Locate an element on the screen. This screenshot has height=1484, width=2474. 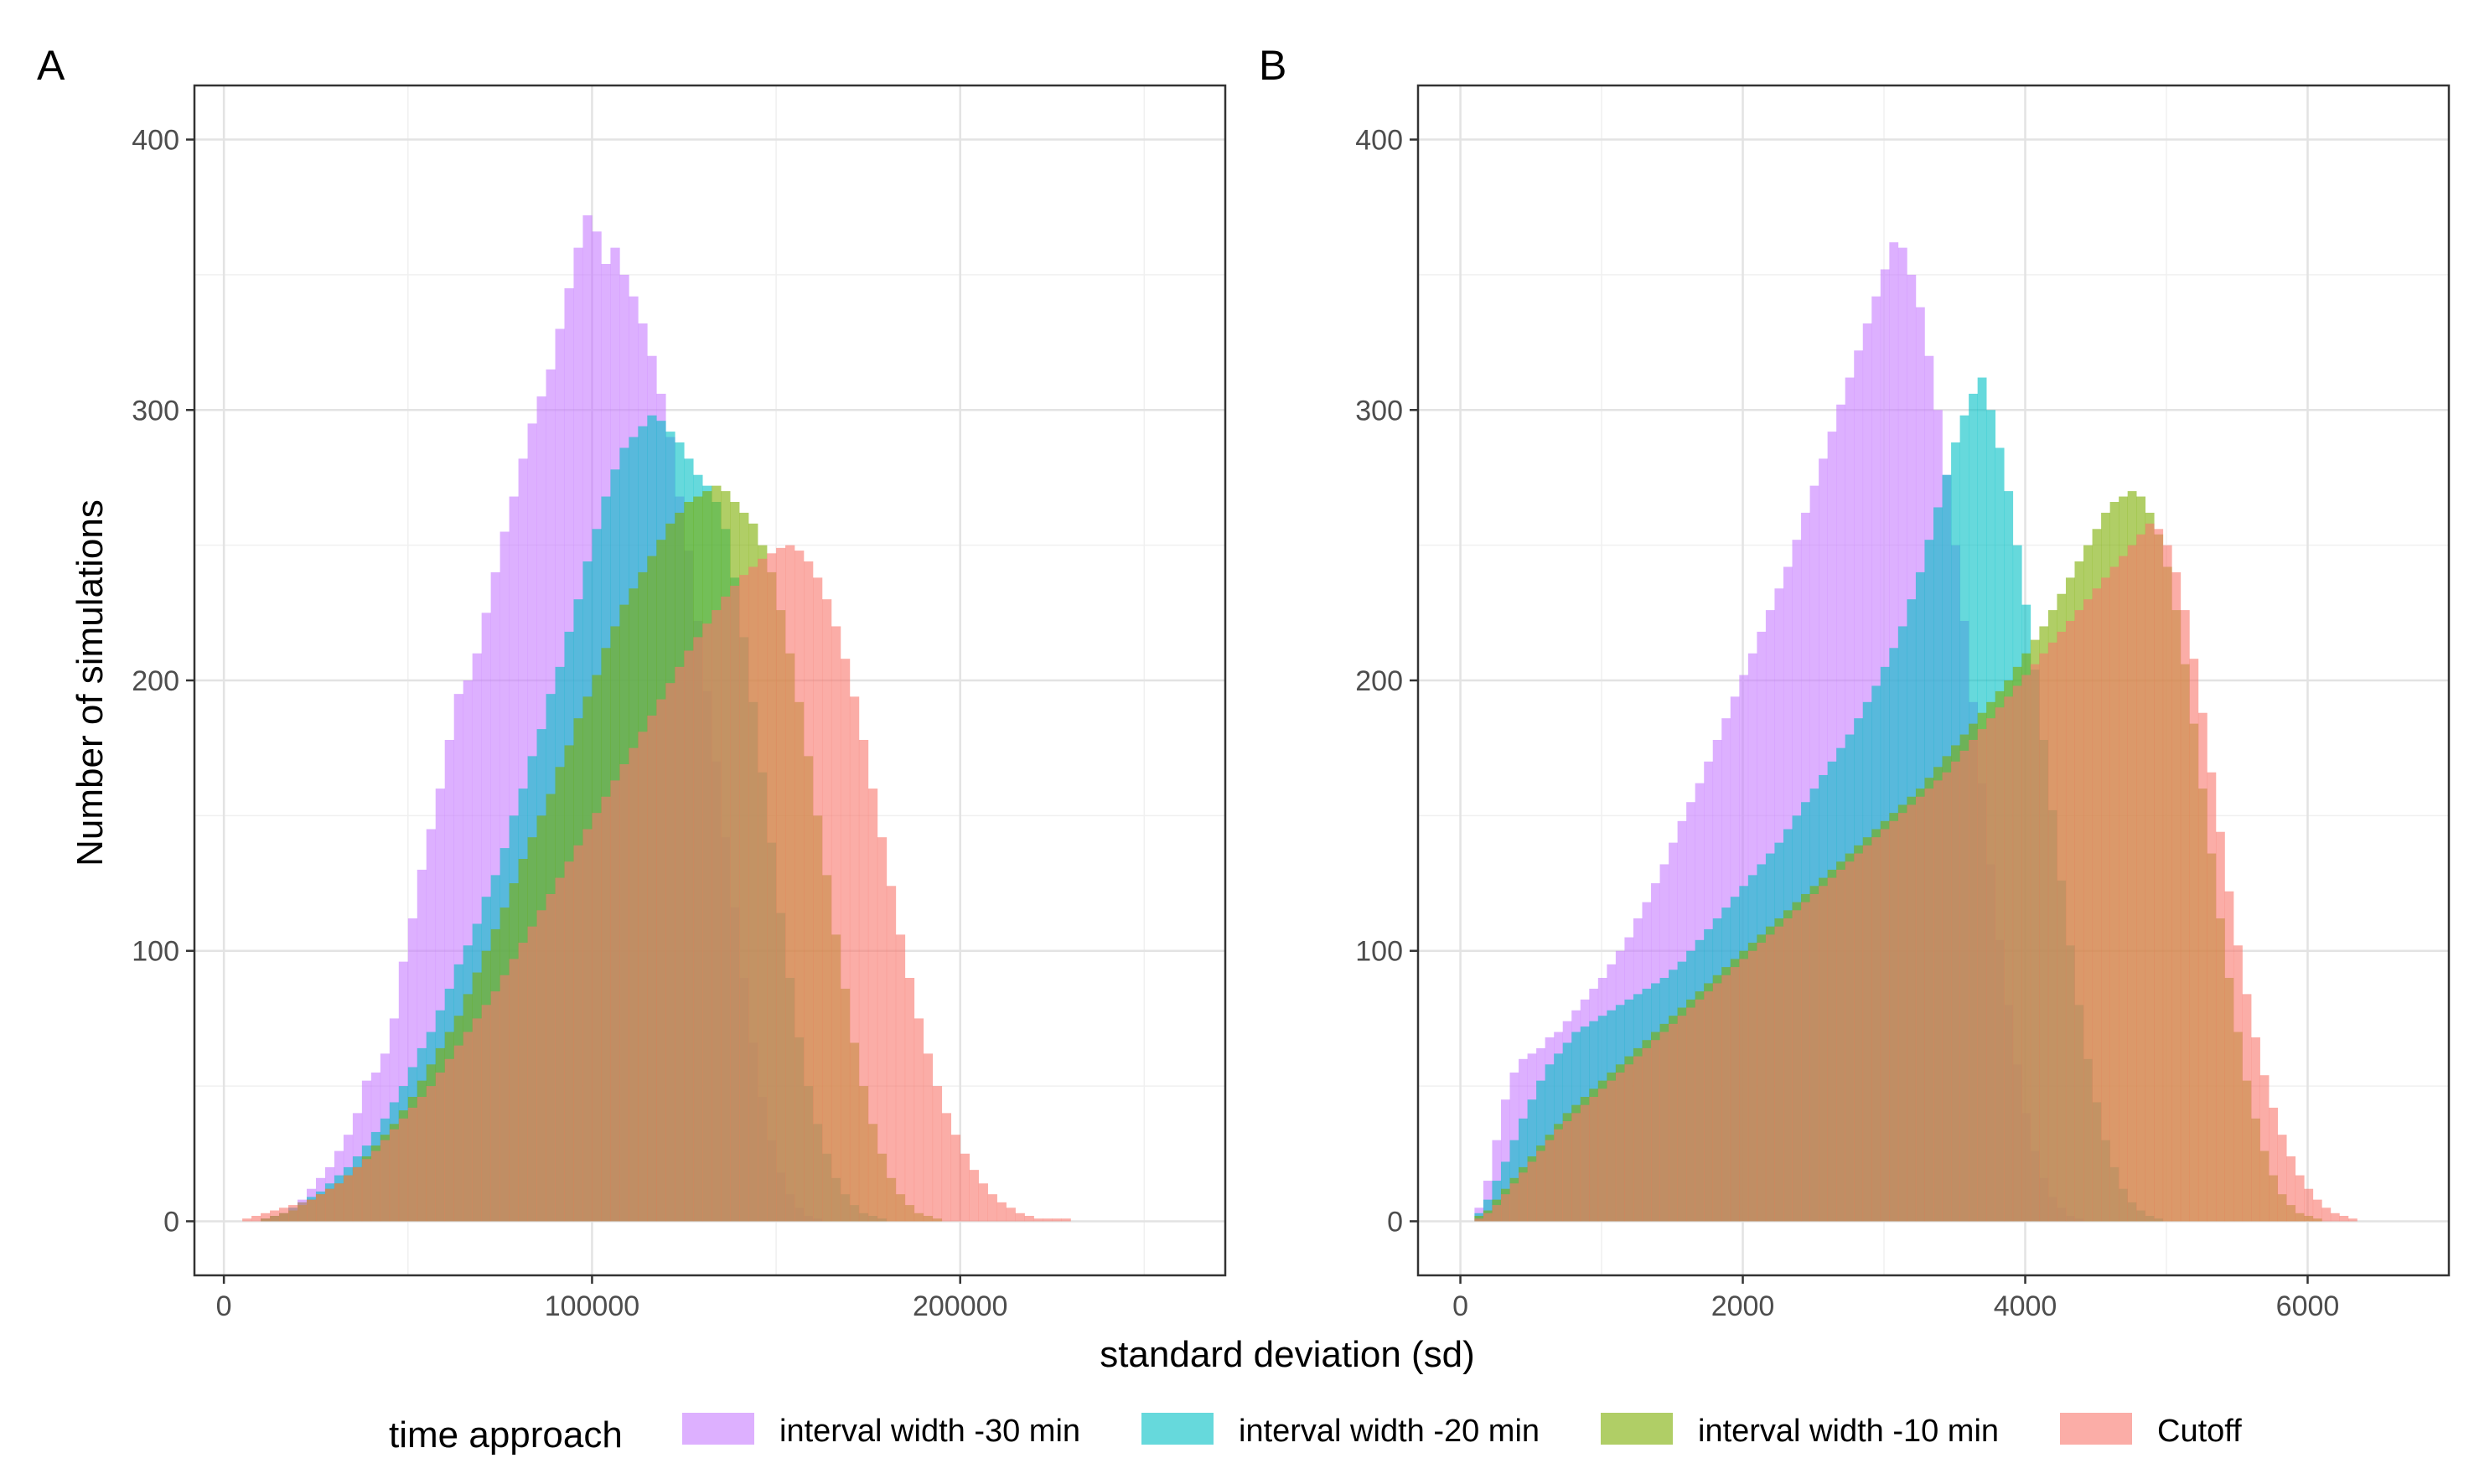
panel-b-x-tick-label: 0 is located at coordinates (1460, 1306).